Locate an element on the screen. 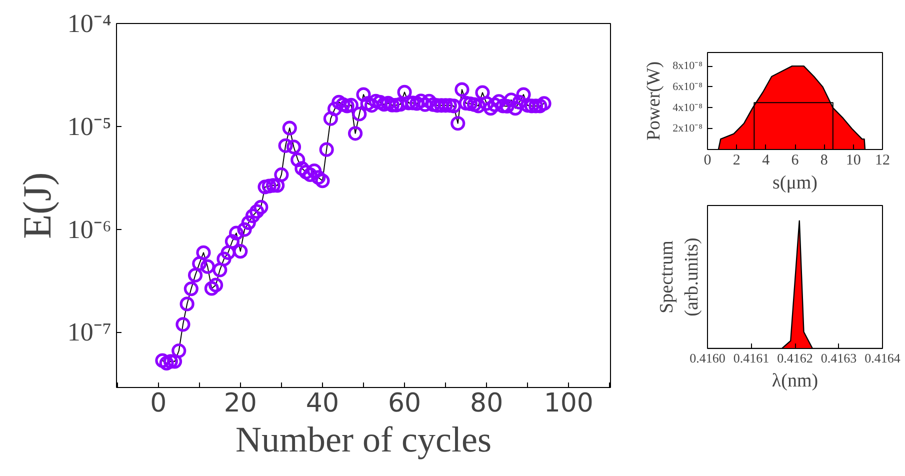  x-tick-label: 0.4164 is located at coordinates (882, 358).